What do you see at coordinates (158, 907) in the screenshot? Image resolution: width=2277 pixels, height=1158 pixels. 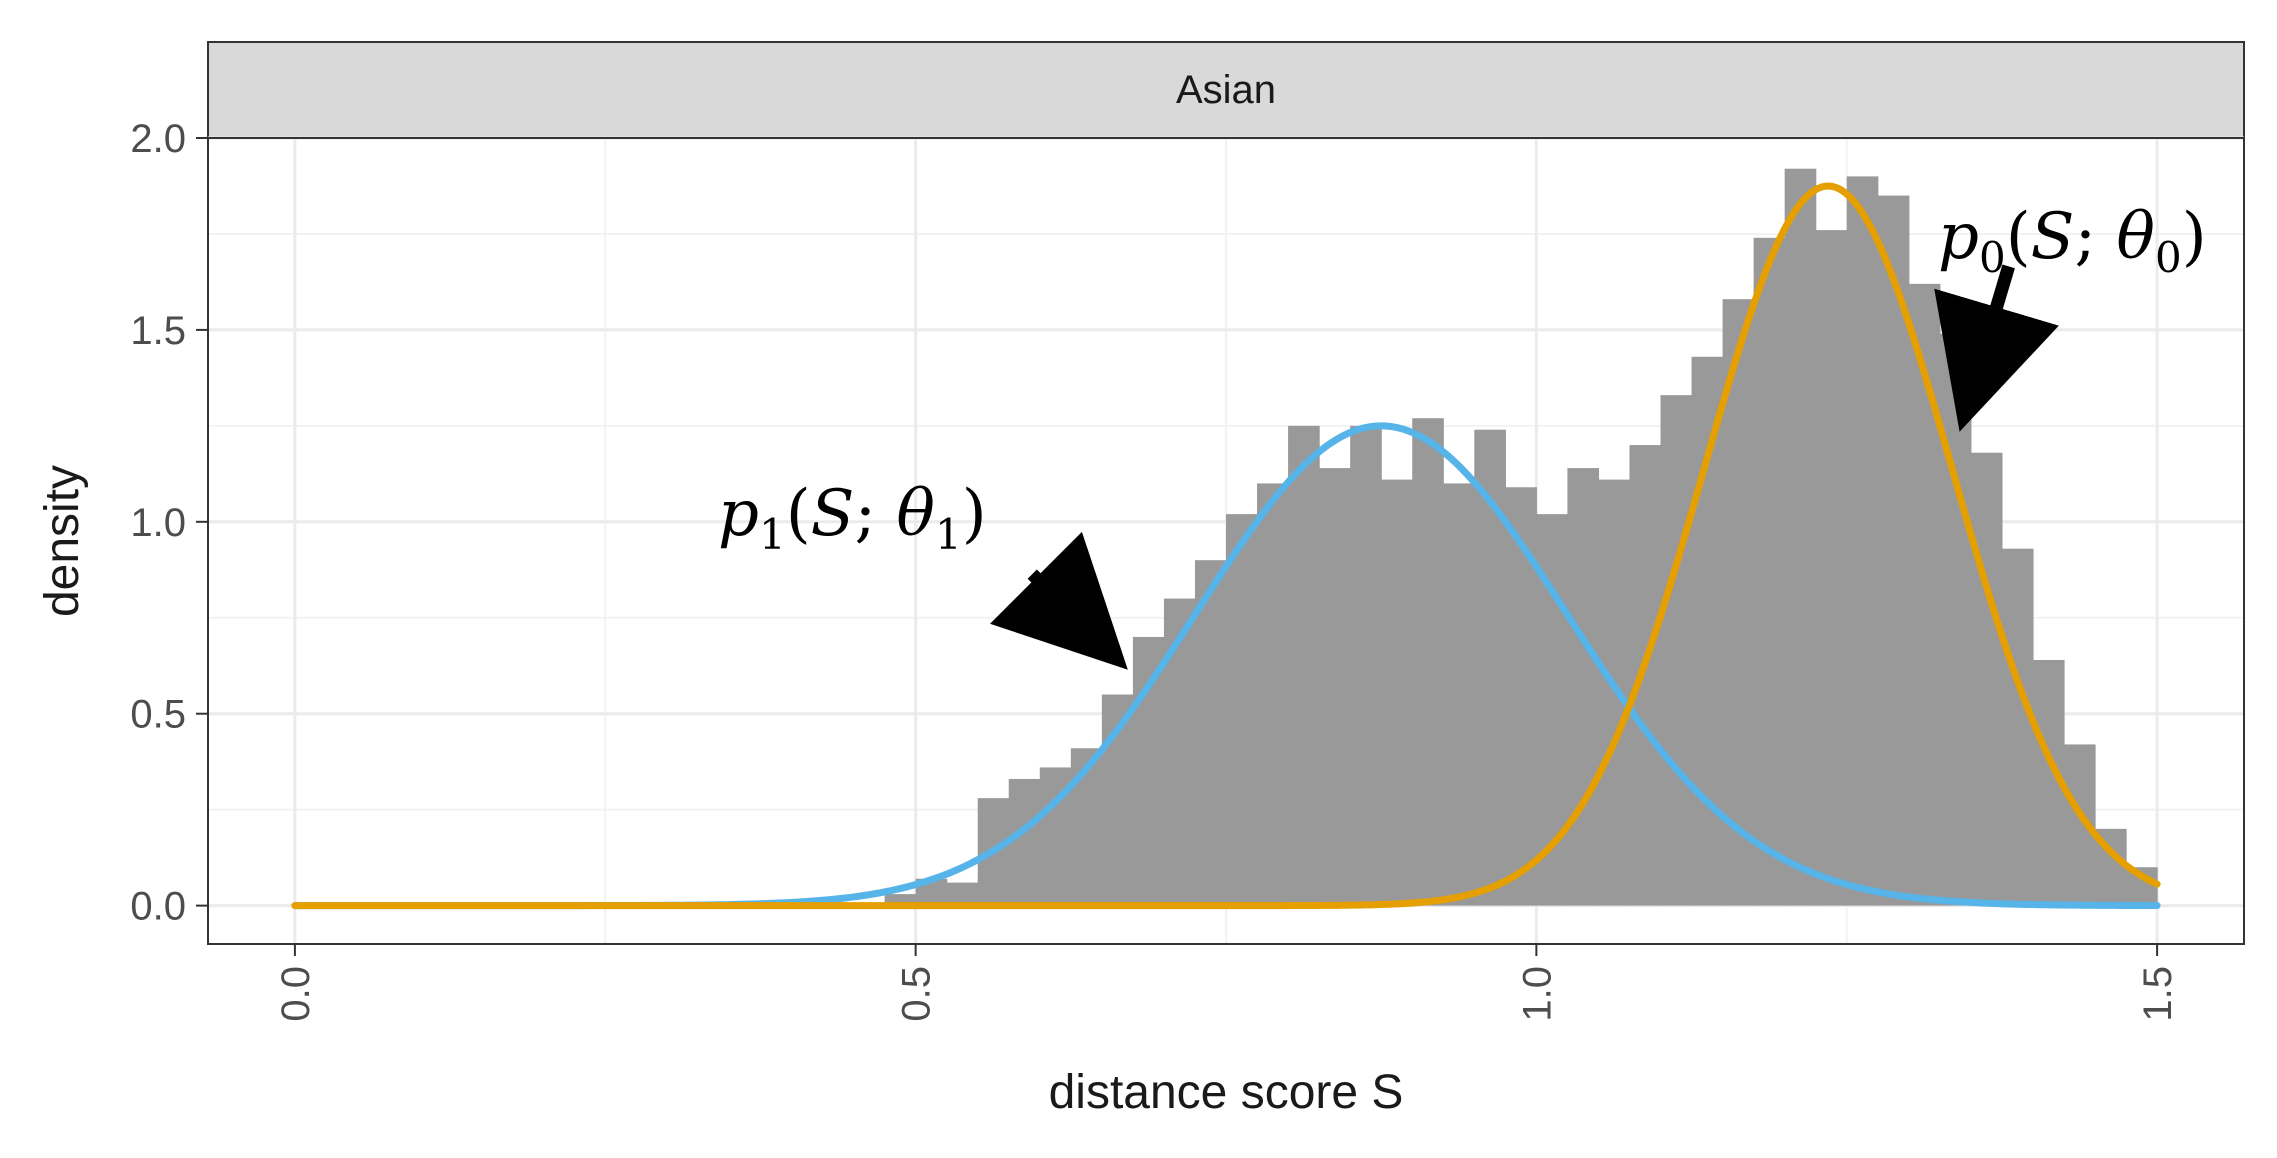 I see `y-tick-label: 0.0` at bounding box center [158, 907].